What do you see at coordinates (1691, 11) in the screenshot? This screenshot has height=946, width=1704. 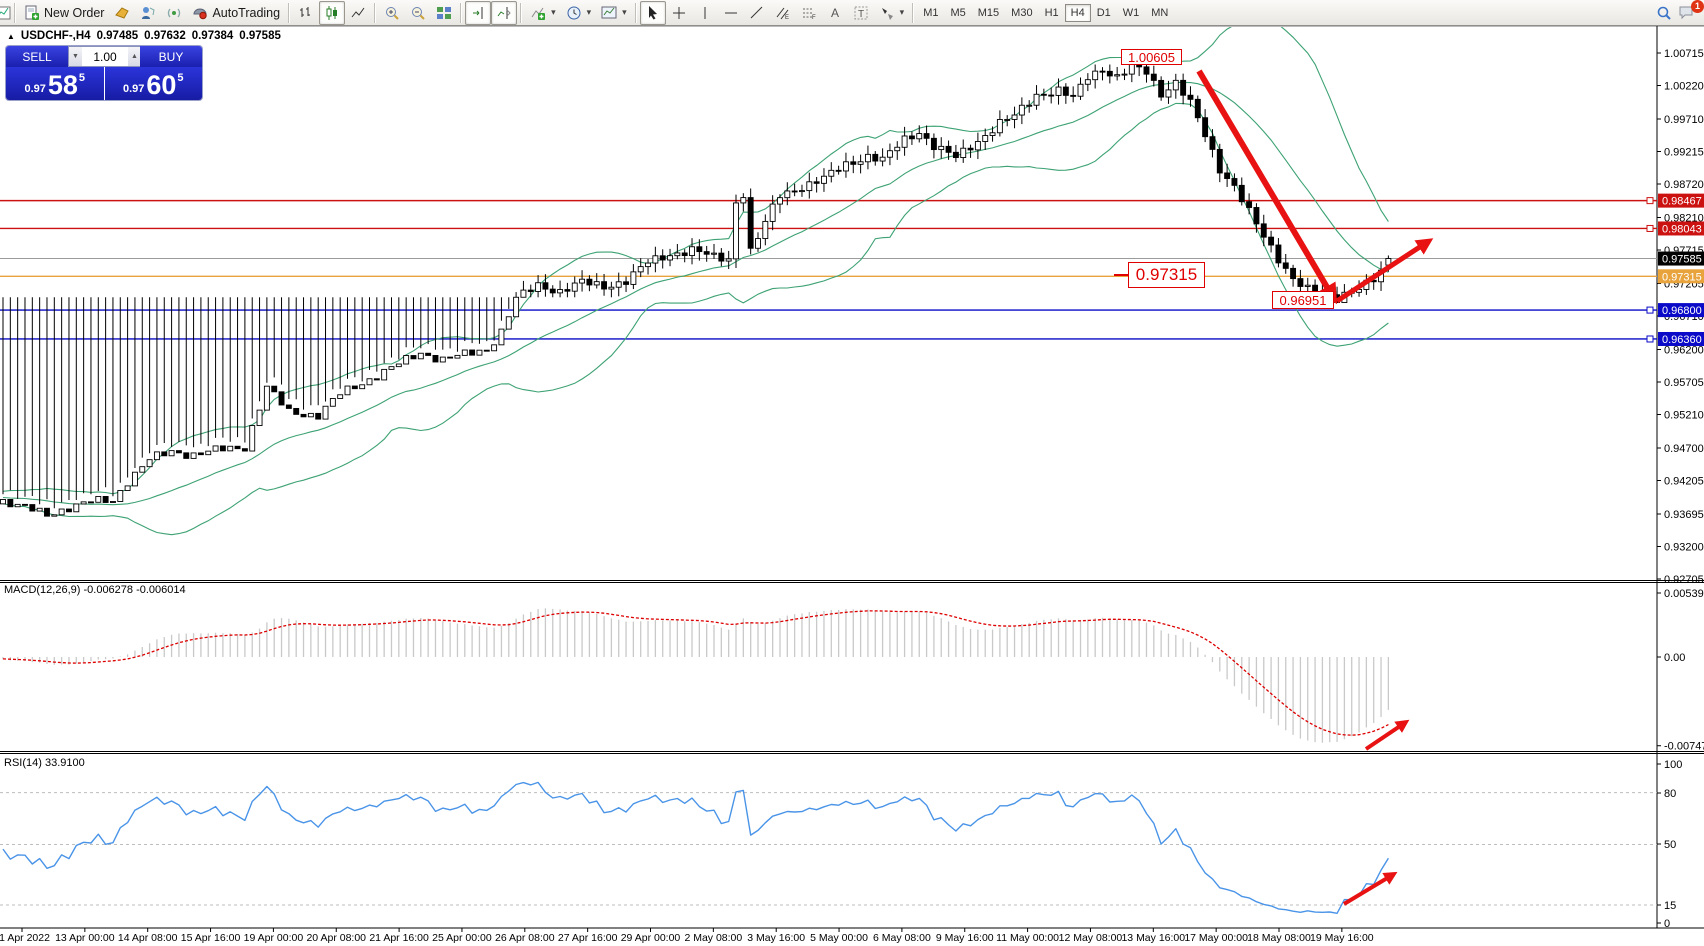 I see `notifications-button: 1` at bounding box center [1691, 11].